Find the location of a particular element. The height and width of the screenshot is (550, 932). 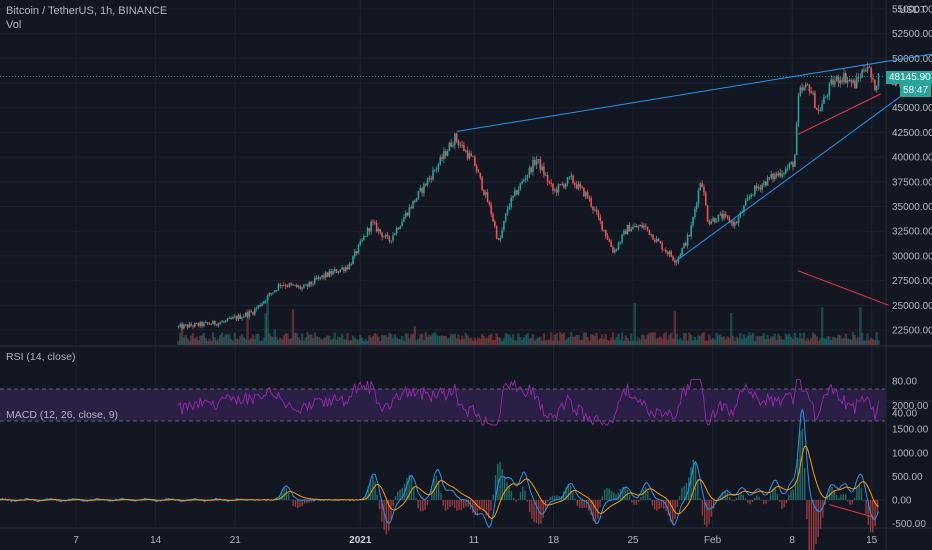

price-tick-label: 30000.00 is located at coordinates (912, 256).